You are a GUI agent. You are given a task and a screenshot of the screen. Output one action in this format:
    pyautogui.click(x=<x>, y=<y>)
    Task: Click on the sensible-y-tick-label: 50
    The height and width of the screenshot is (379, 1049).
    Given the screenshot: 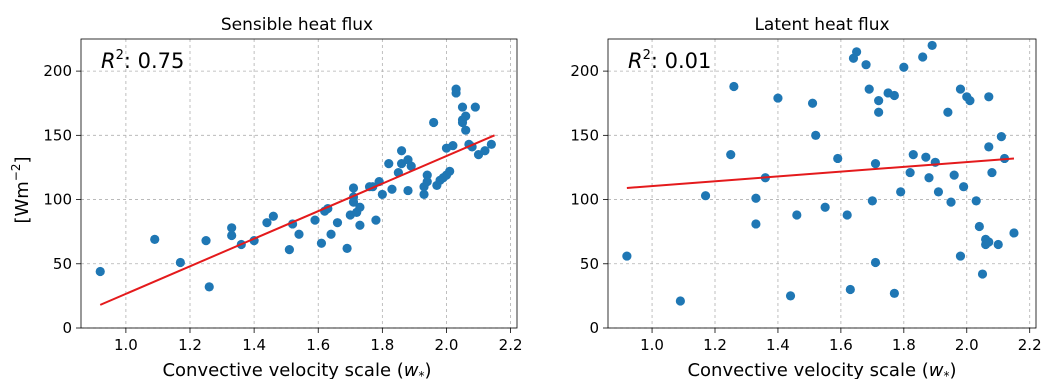 What is the action you would take?
    pyautogui.click(x=62, y=264)
    